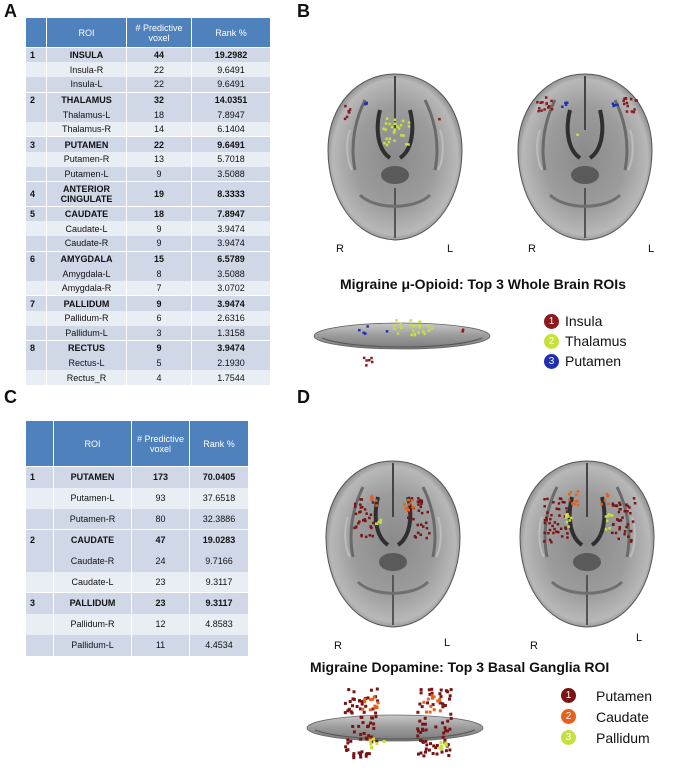  I want to click on table-row-subregion: Rectus-L 5 2.1930, so click(148, 363).